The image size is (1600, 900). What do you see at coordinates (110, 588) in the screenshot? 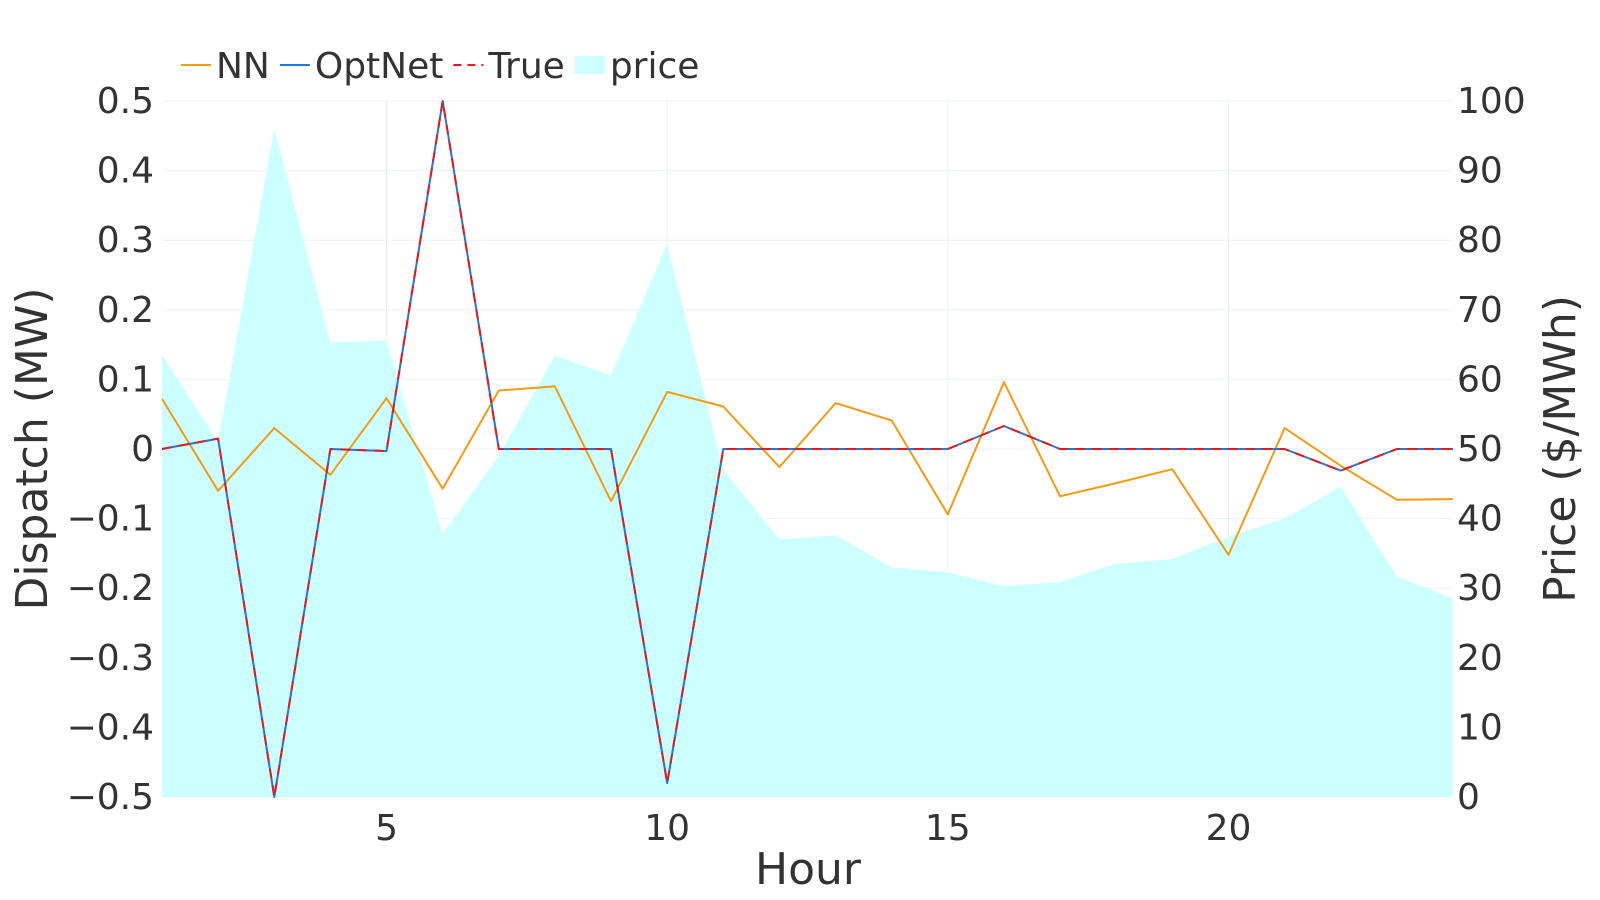
I see `y-tick-label: −0.2` at bounding box center [110, 588].